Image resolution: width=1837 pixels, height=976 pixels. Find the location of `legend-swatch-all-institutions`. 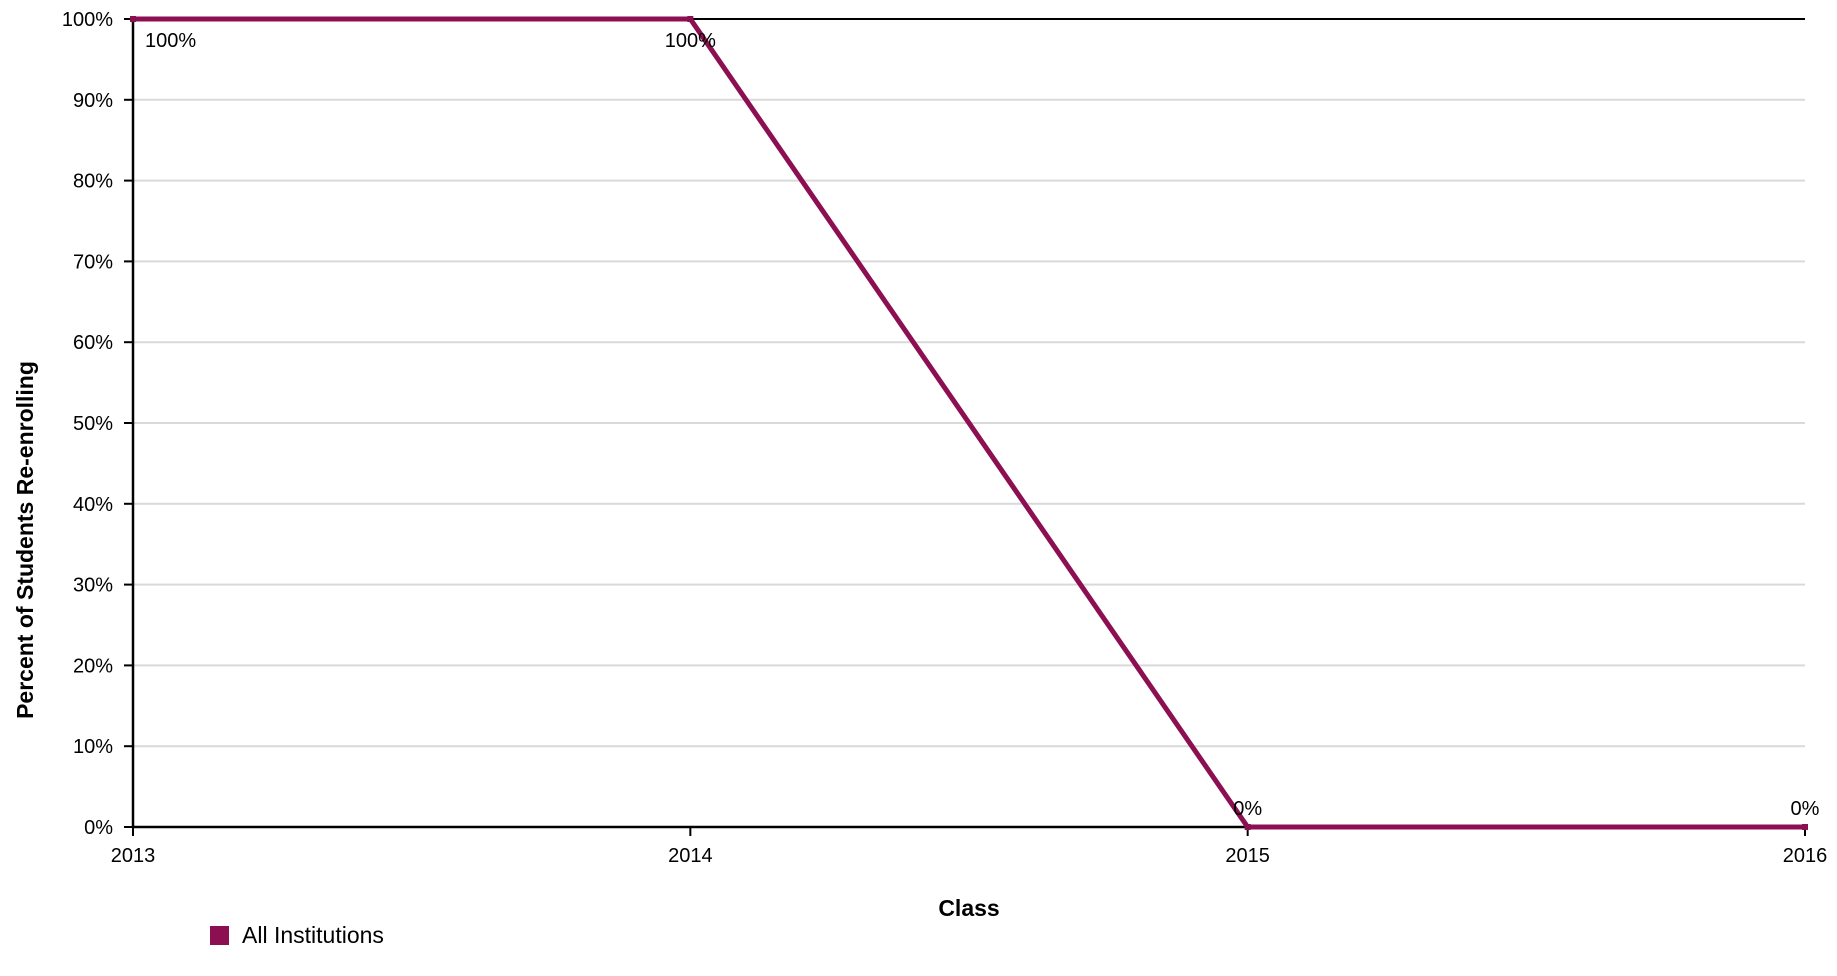

legend-swatch-all-institutions is located at coordinates (219, 935).